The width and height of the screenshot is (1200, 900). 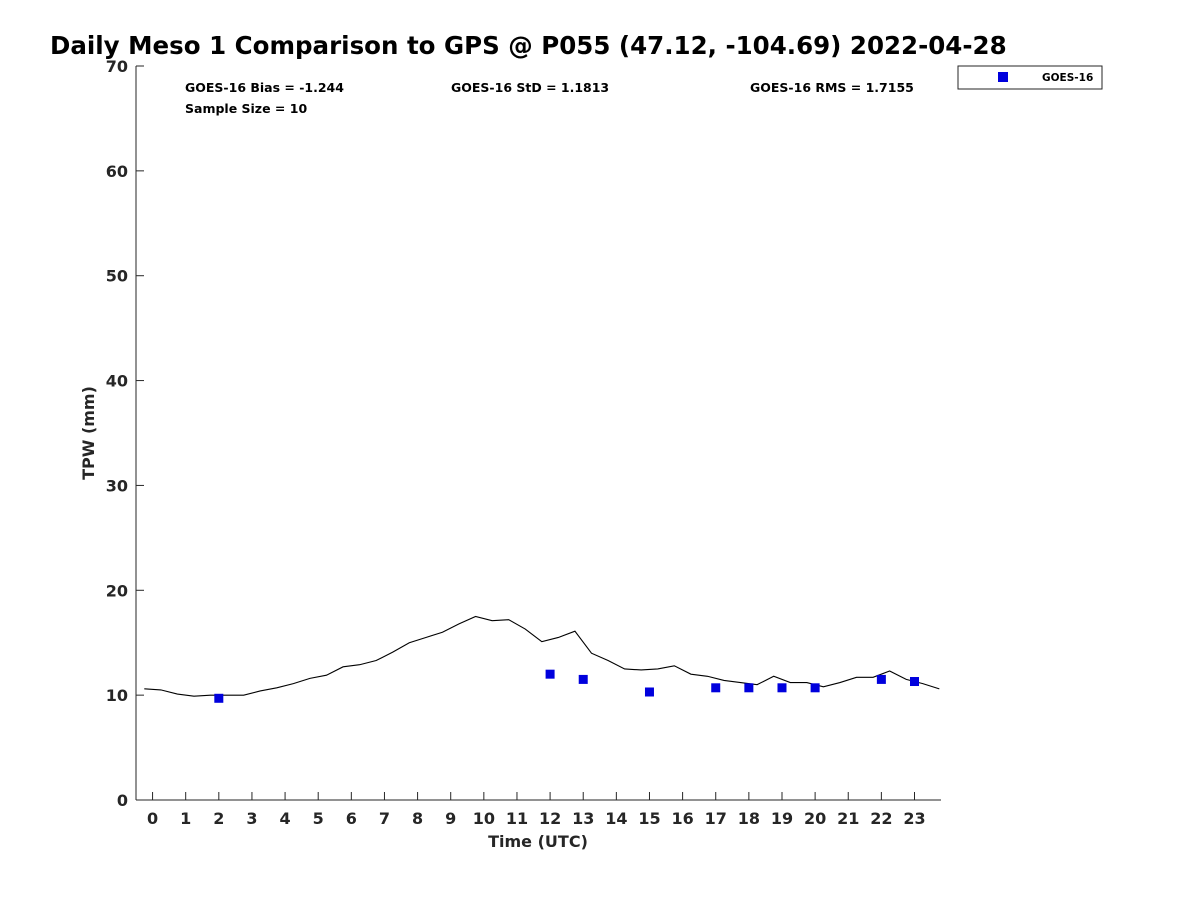 I want to click on x-tick-label: 6, so click(x=351, y=818).